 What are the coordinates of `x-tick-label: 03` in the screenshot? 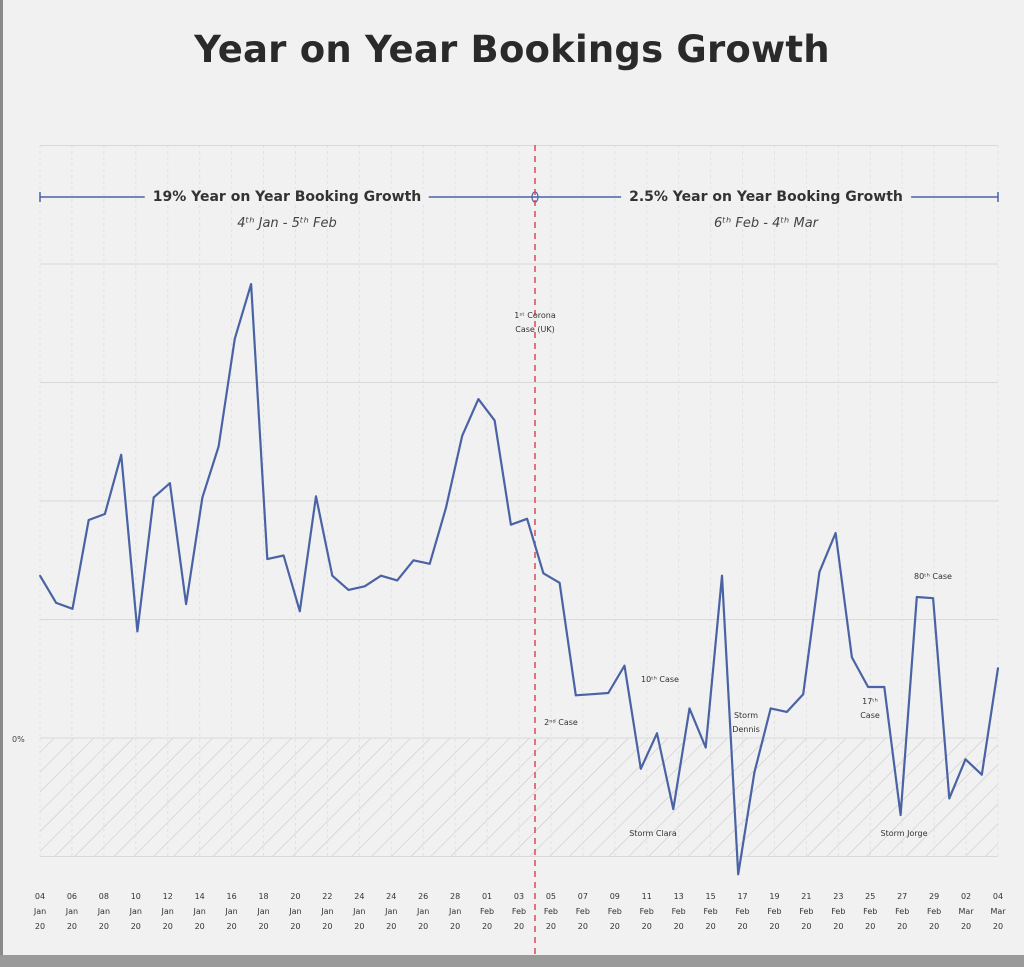 It's located at (519, 896).